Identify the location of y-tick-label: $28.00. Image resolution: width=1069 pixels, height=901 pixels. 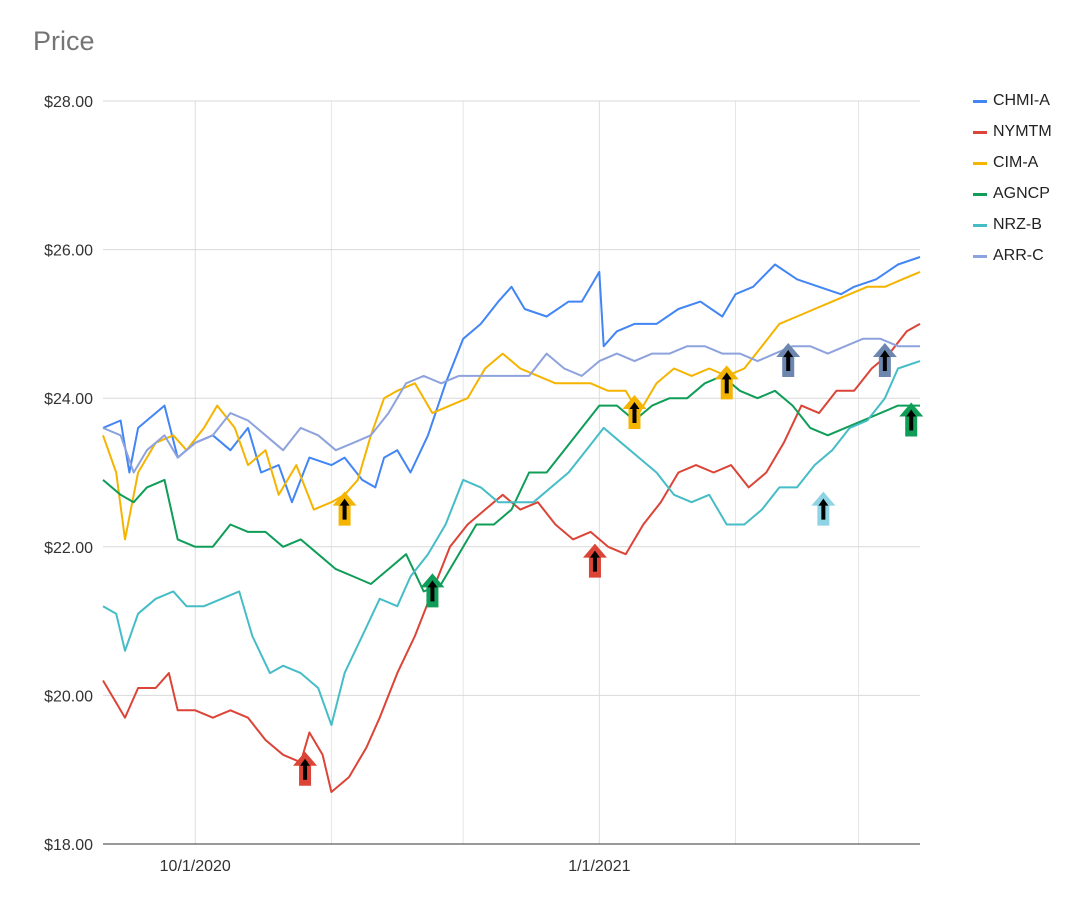
(68, 102).